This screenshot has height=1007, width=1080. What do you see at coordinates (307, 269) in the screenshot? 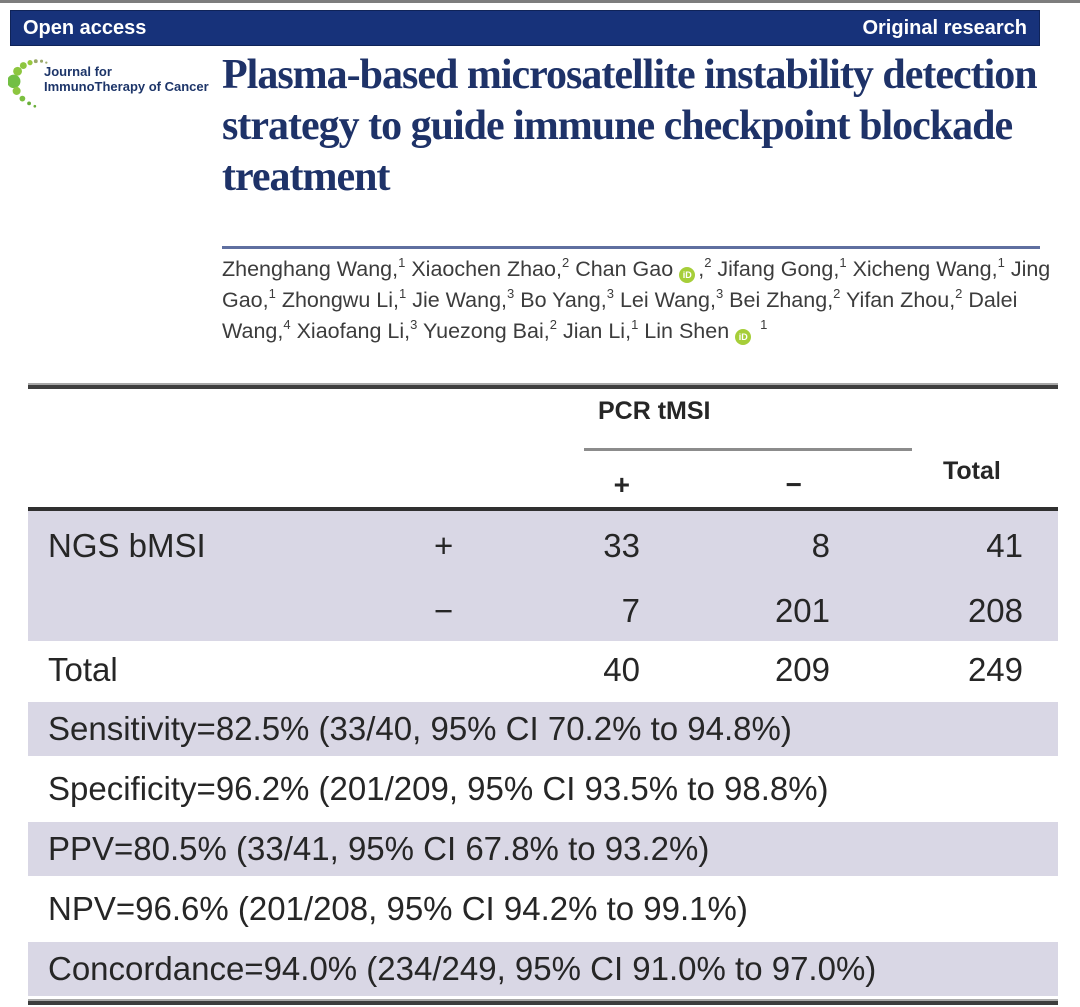
I see `author-name: Zhenghang Wang` at bounding box center [307, 269].